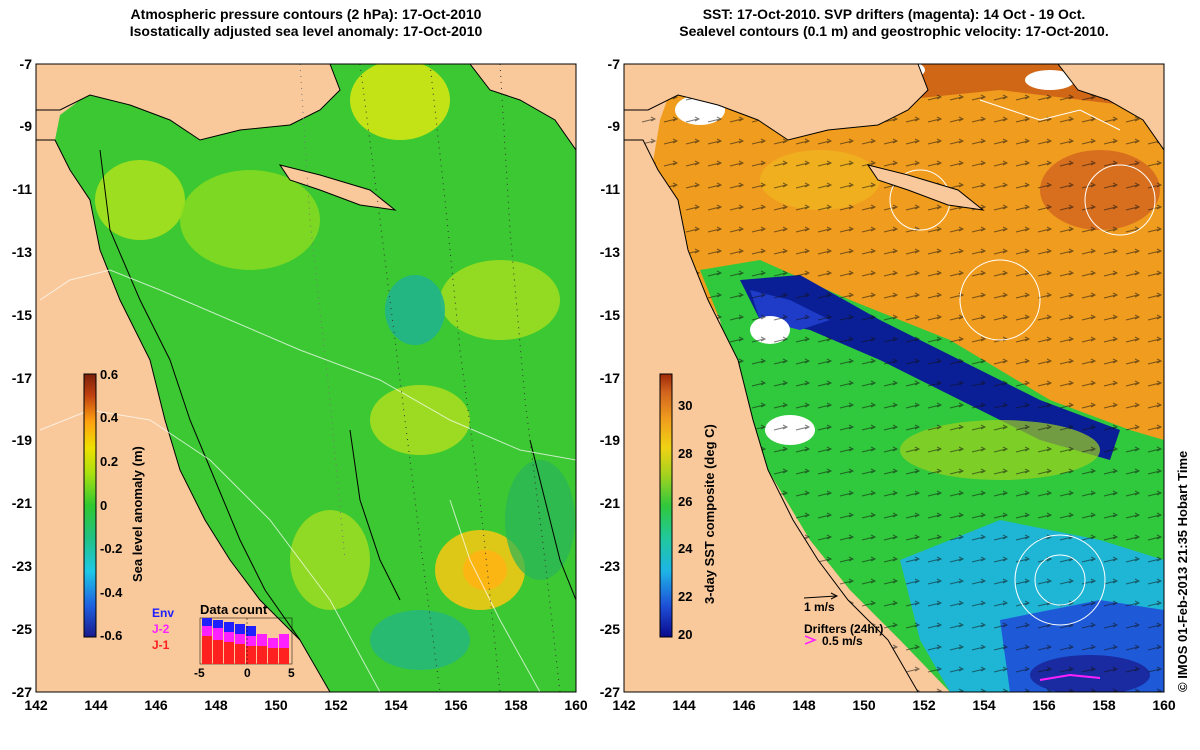 This screenshot has height=750, width=1200. I want to click on colorbar-tick: 0, so click(104, 505).